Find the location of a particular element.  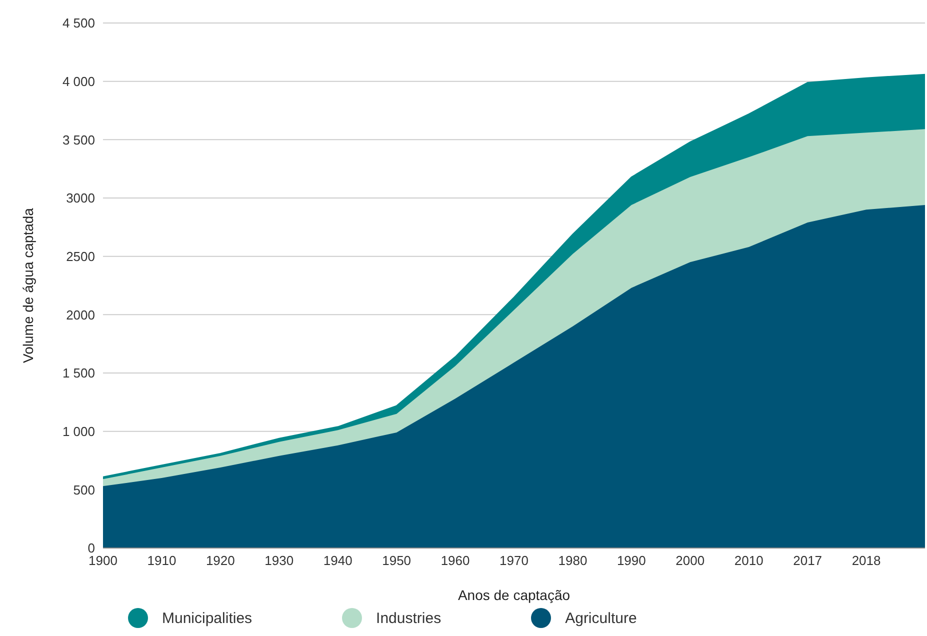

y-tick-label: 3 500 is located at coordinates (78, 140).